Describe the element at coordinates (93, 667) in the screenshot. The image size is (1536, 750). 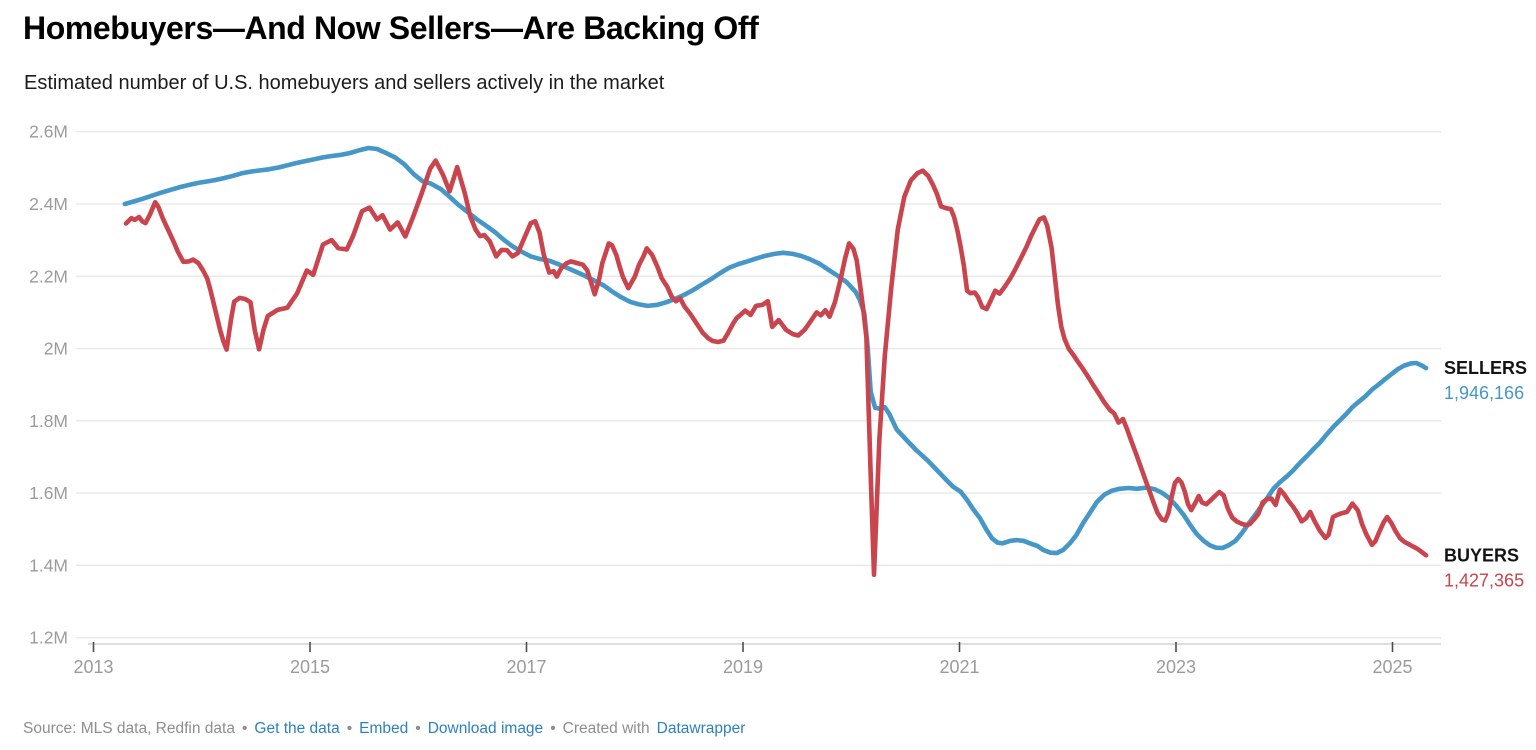
I see `x-axis-label: 2013` at that location.